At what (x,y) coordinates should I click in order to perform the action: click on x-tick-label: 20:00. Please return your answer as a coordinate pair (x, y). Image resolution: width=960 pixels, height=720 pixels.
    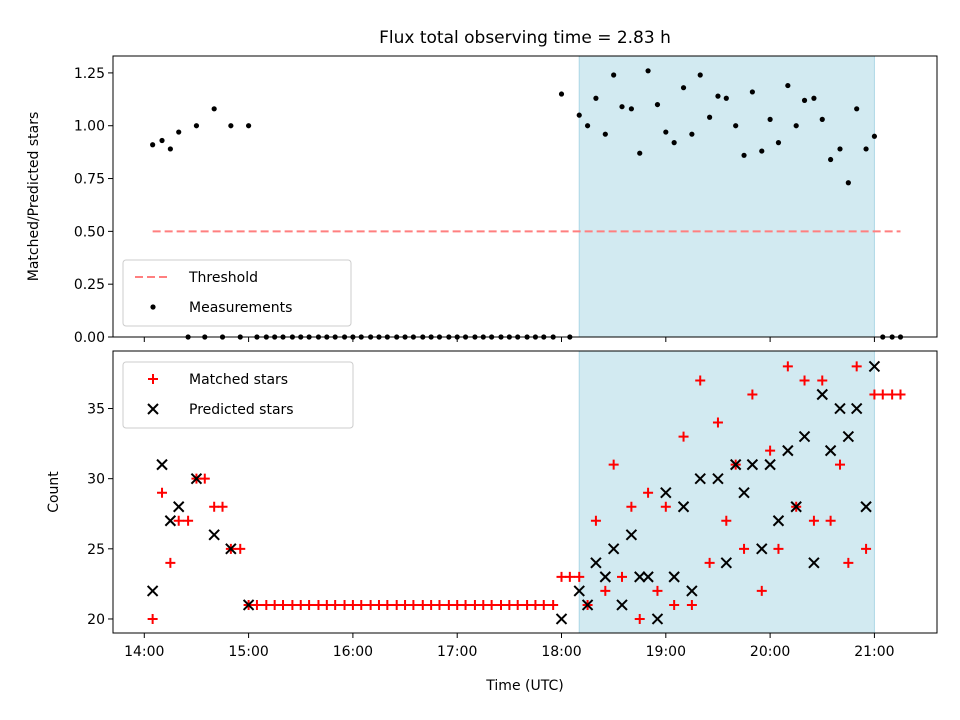
    Looking at the image, I should click on (770, 652).